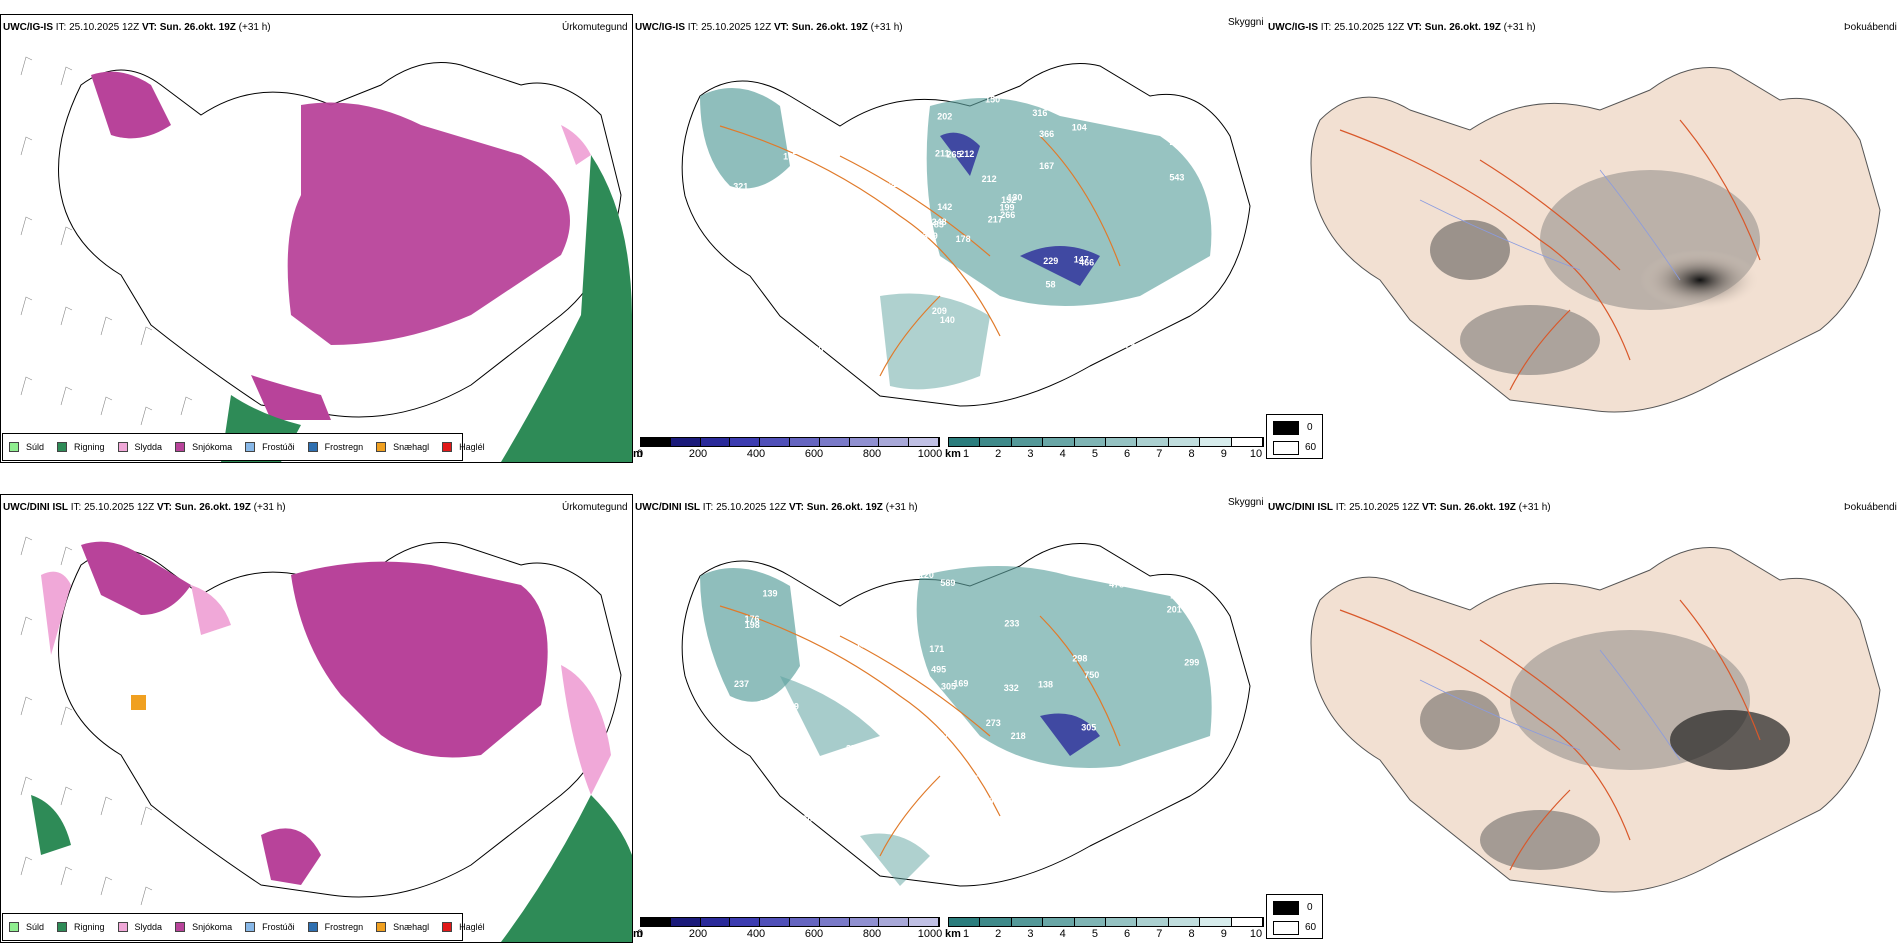  What do you see at coordinates (463, 447) in the screenshot?
I see `legend-item-hail: Haglél` at bounding box center [463, 447].